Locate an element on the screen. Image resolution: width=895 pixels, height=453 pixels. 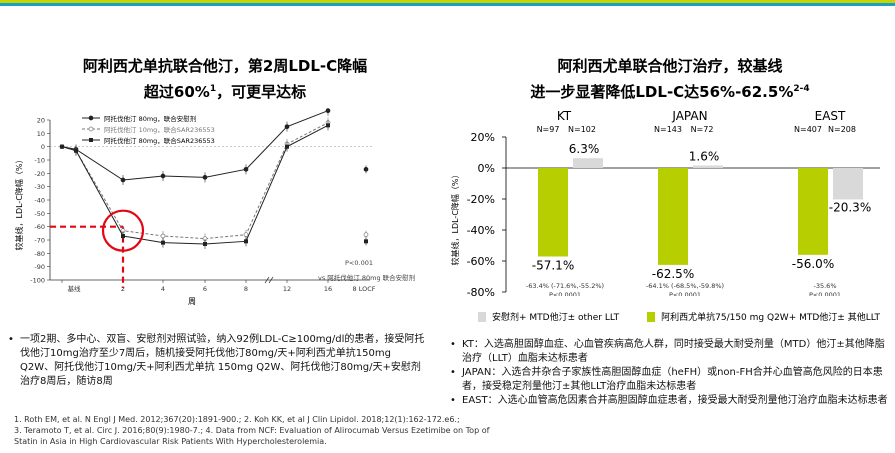
y-tick-label: 20% is located at coordinates (483, 137).